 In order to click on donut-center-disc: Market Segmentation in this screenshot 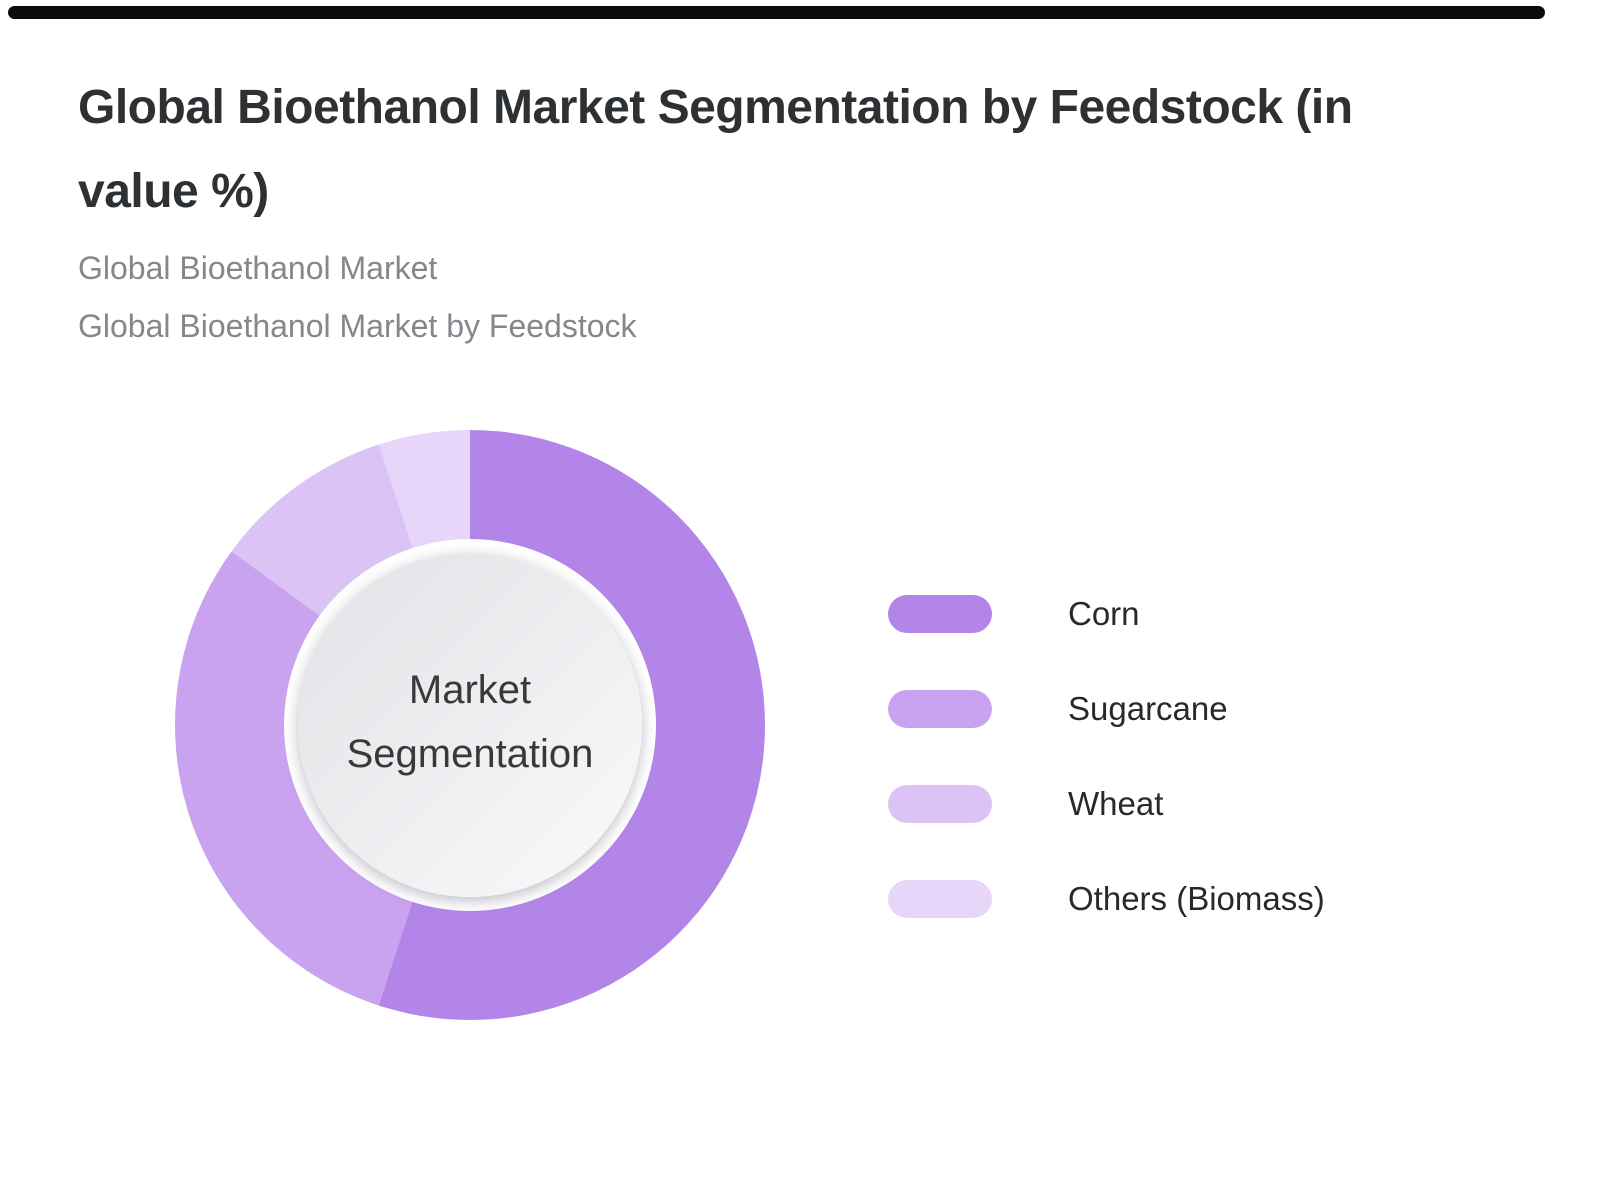, I will do `click(470, 725)`.